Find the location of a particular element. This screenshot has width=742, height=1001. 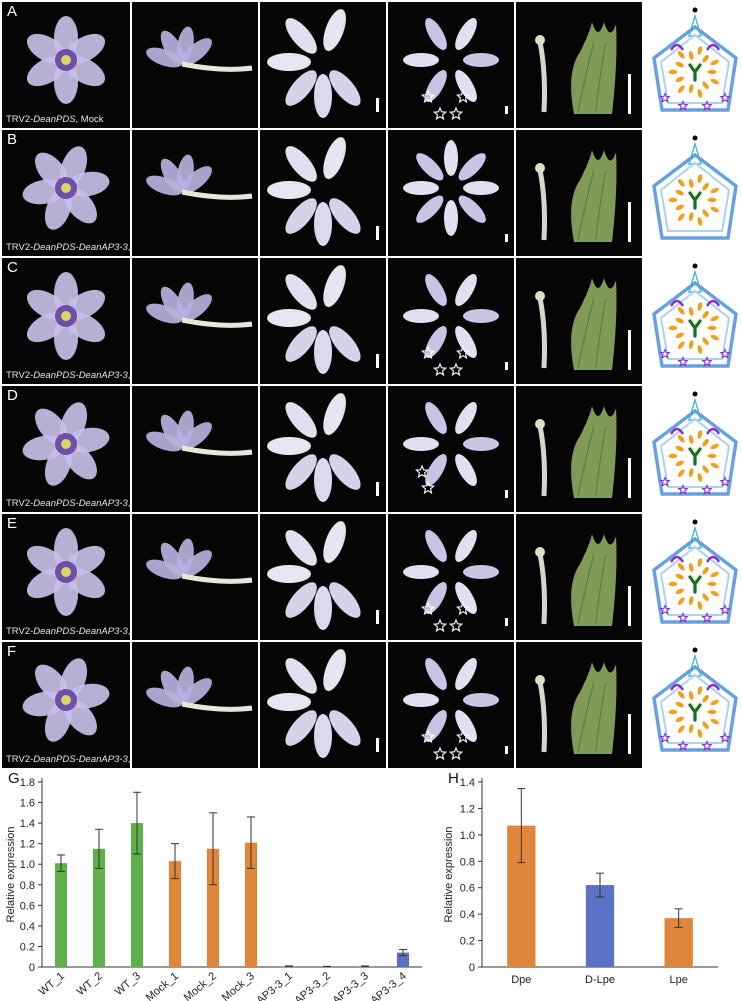

panel-letter: E is located at coordinates (12, 523).